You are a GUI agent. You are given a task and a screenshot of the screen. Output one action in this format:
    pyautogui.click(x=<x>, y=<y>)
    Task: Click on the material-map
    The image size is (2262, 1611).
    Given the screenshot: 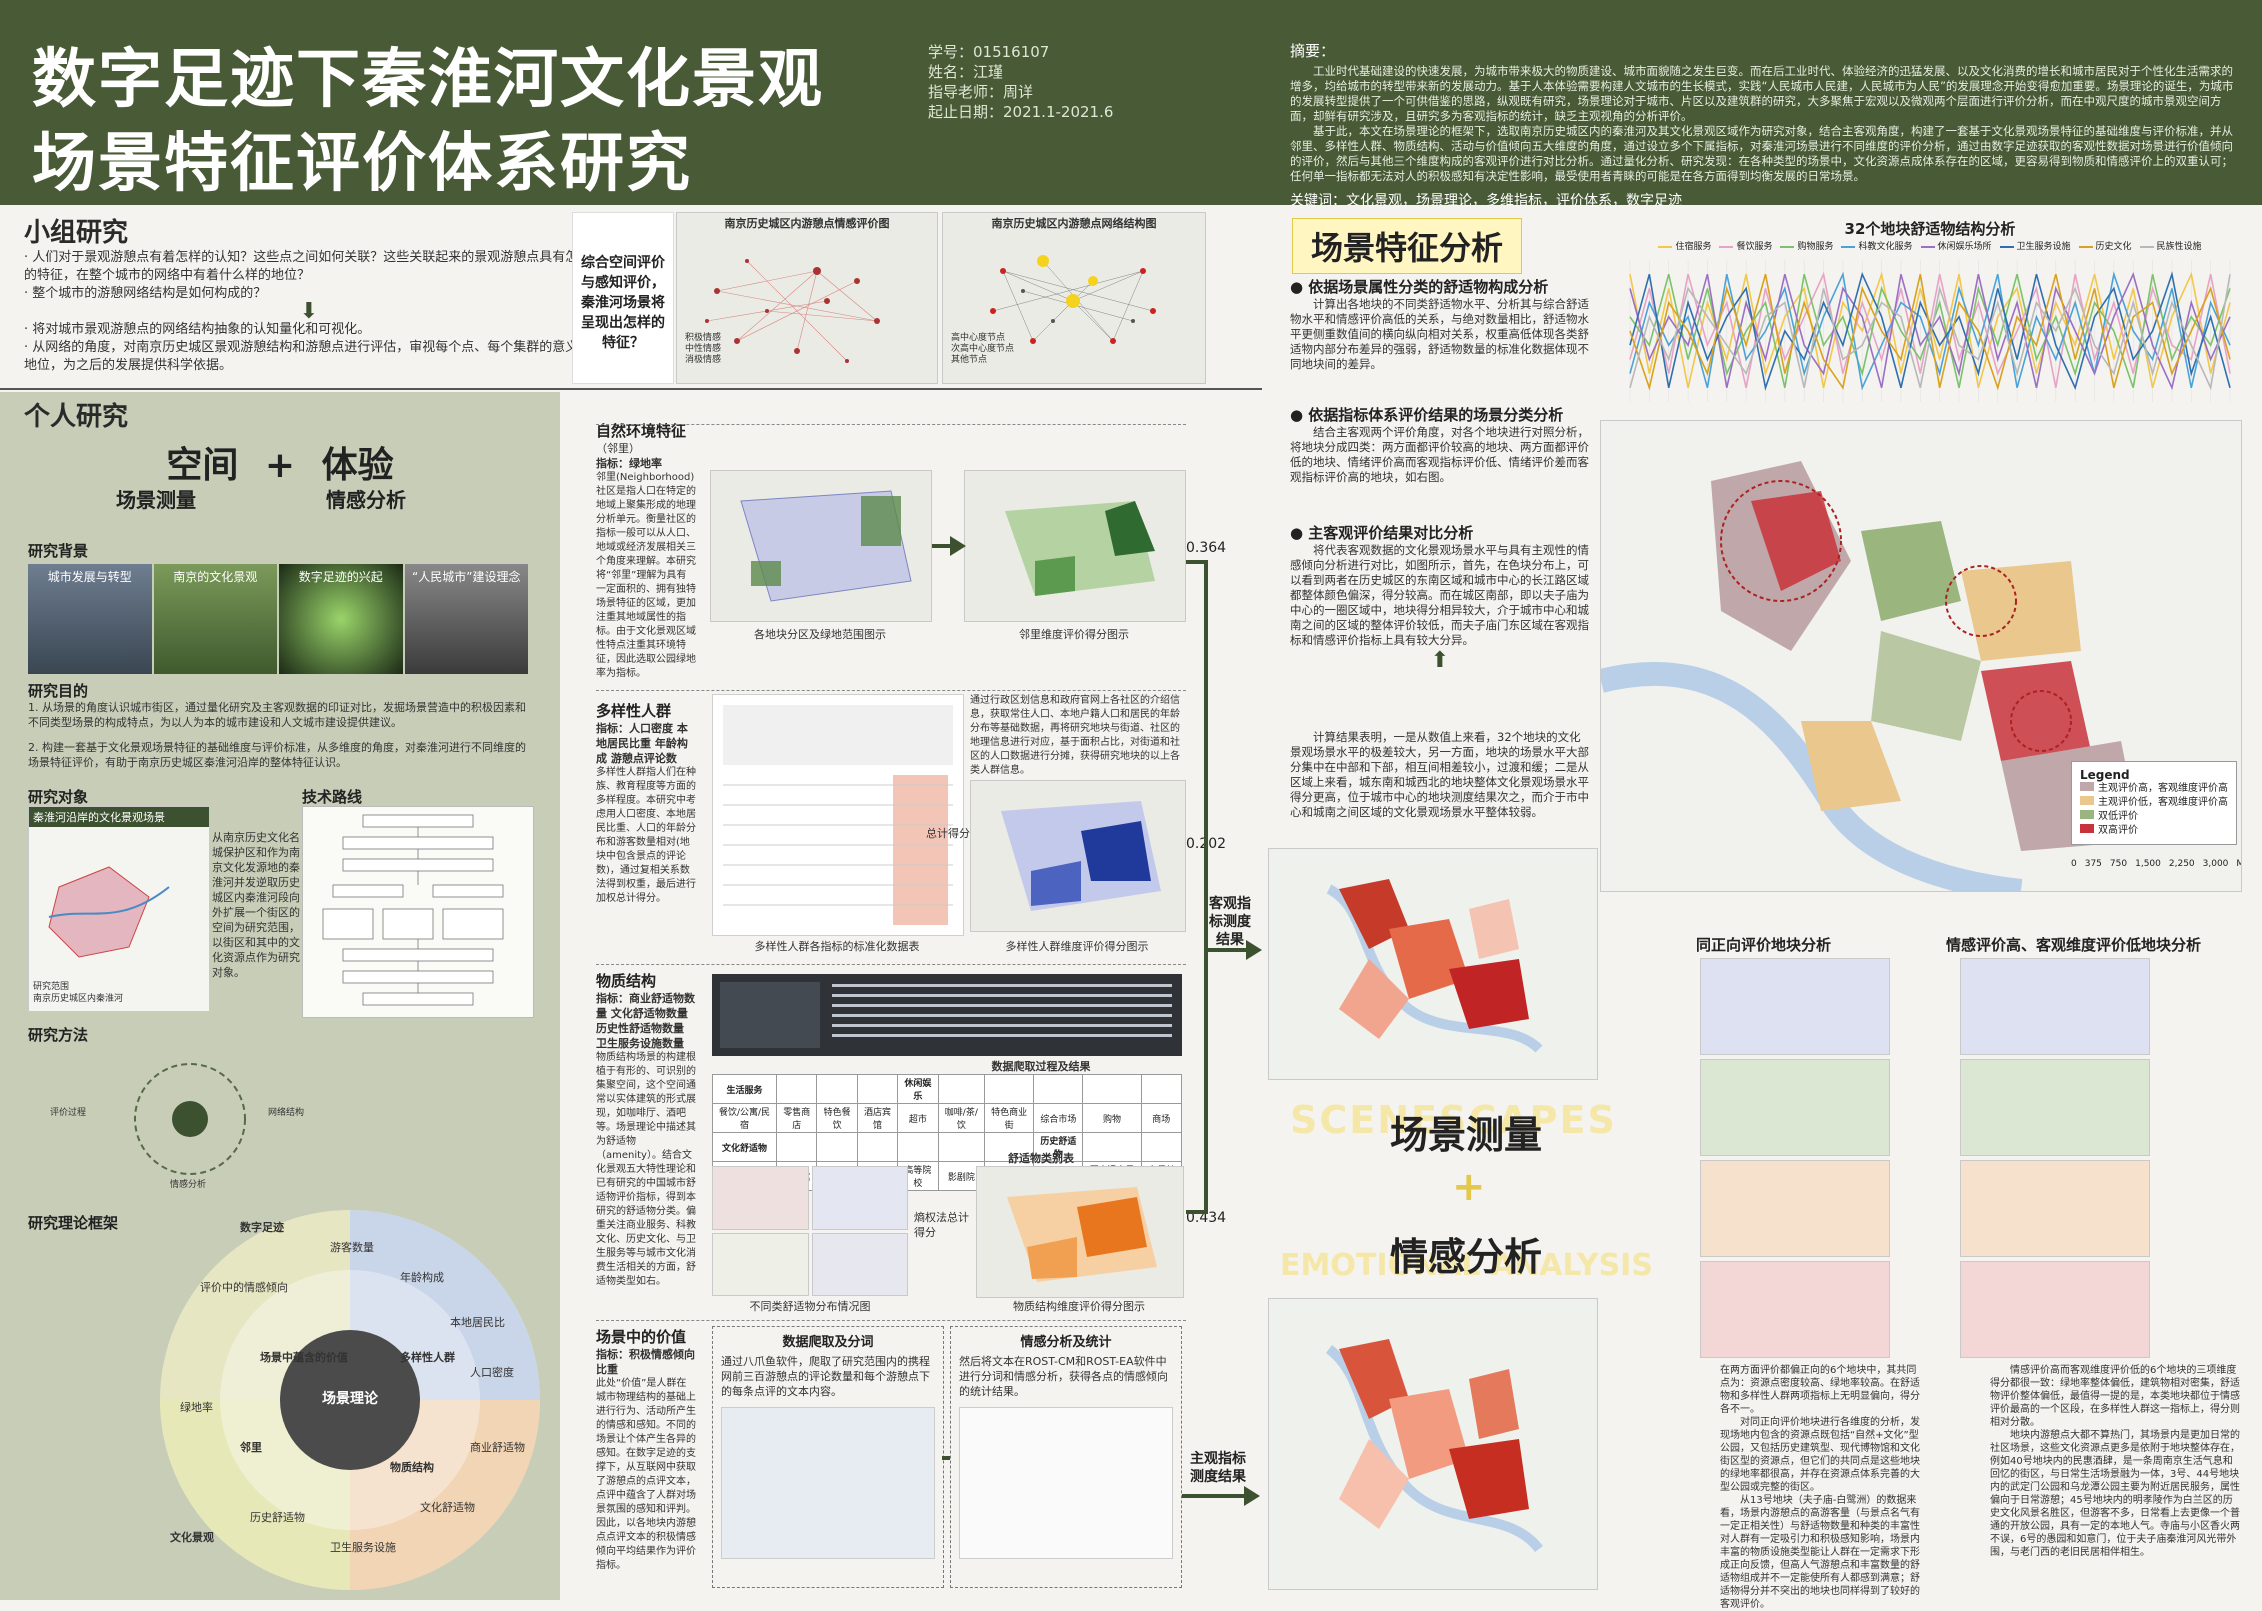 What is the action you would take?
    pyautogui.click(x=1080, y=1232)
    